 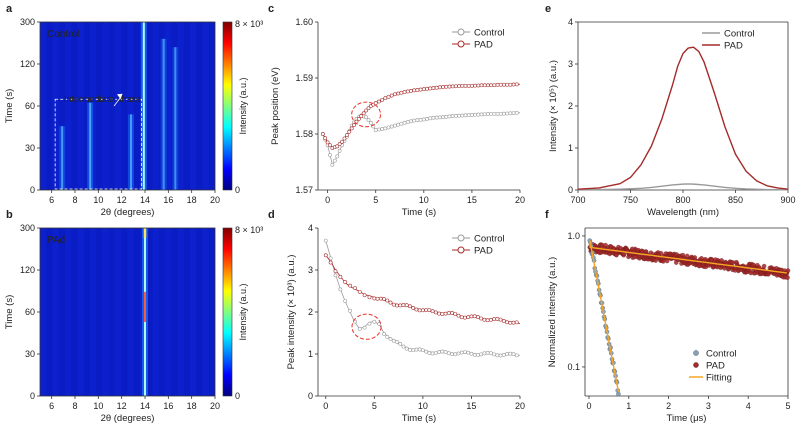 What do you see at coordinates (30, 354) in the screenshot?
I see `y-tick-label: 30` at bounding box center [30, 354].